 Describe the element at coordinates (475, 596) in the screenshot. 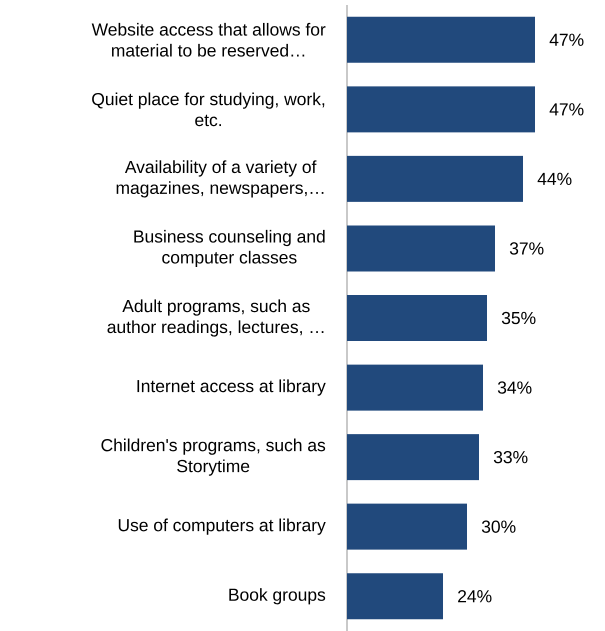

I see `data-label: 24%` at that location.